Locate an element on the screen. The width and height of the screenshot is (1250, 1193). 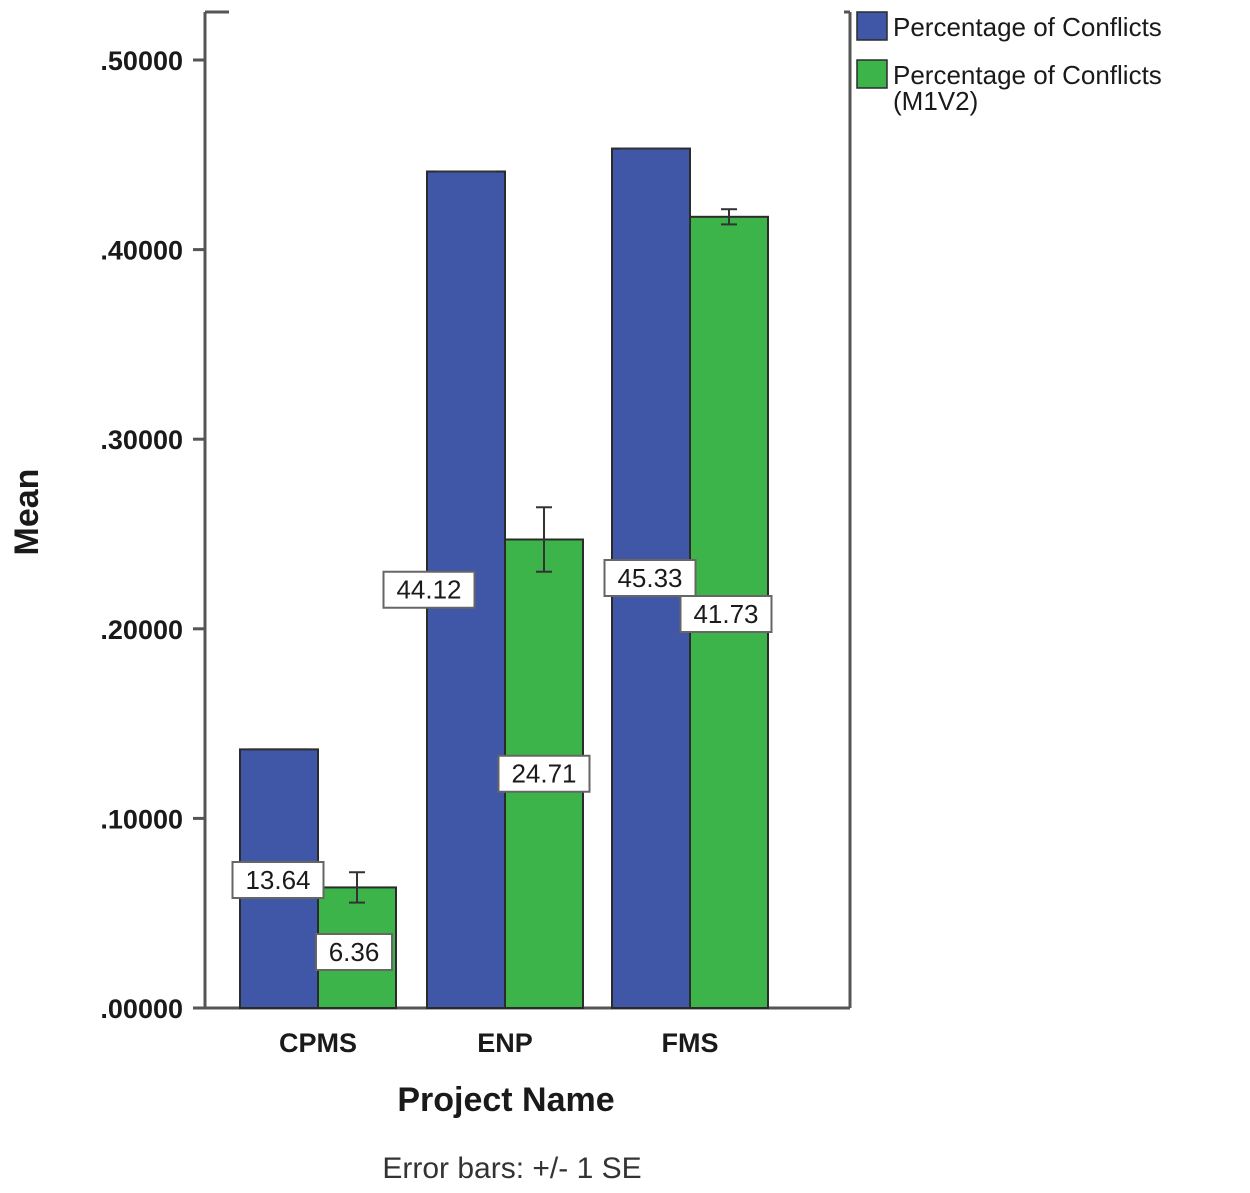
data-label-value: 45.33 is located at coordinates (649, 578).